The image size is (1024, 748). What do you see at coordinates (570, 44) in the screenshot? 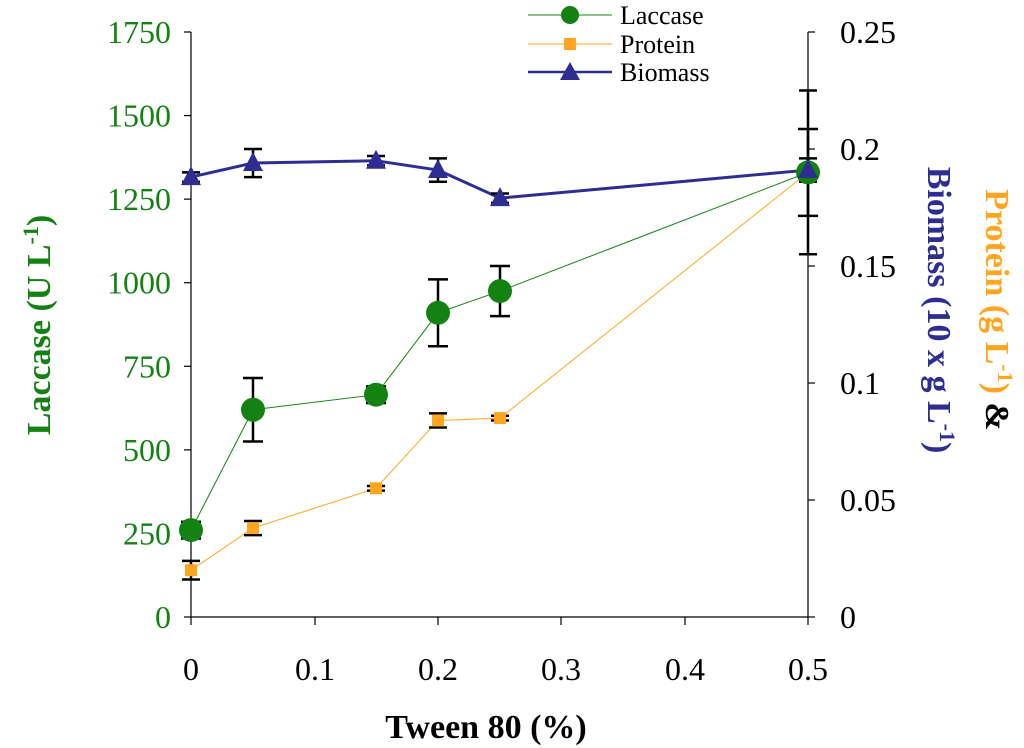
I see `legend-protein-marker` at bounding box center [570, 44].